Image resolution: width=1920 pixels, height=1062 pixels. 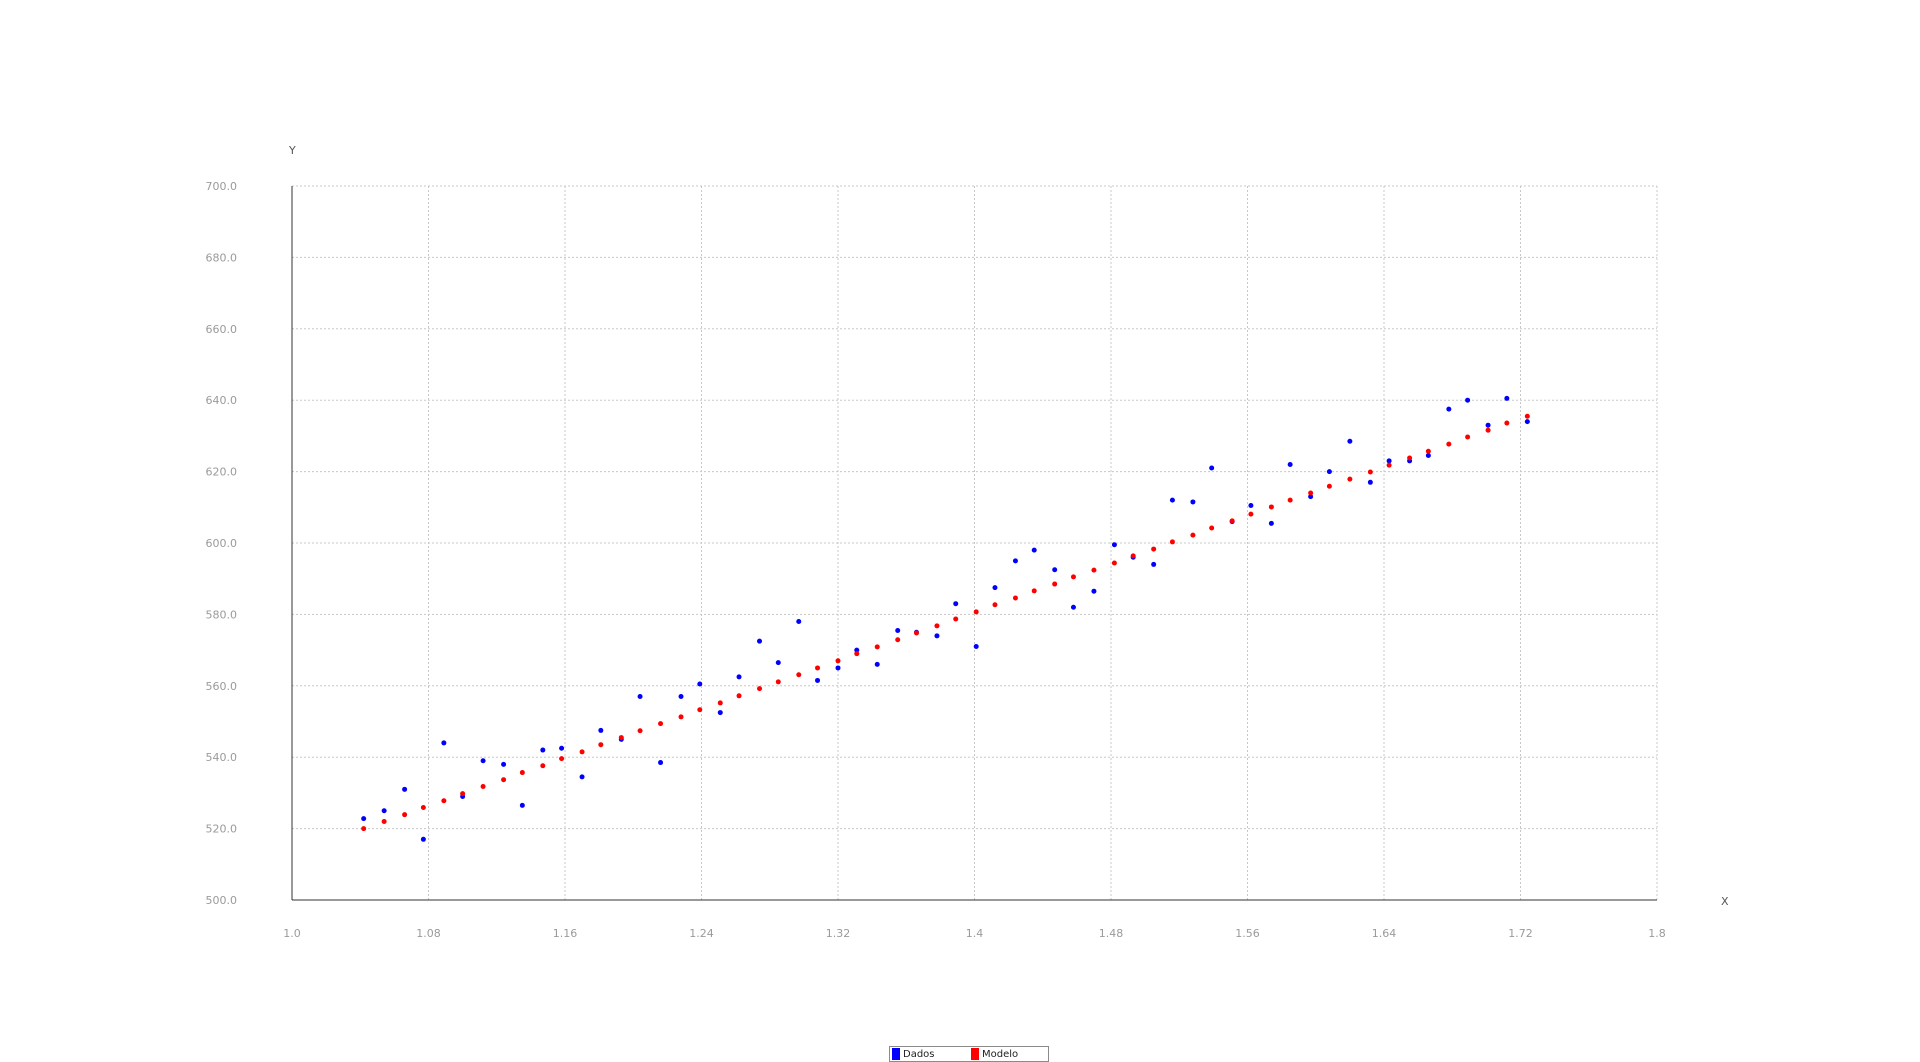 I want to click on x-tick-label: 1.0, so click(x=292, y=933).